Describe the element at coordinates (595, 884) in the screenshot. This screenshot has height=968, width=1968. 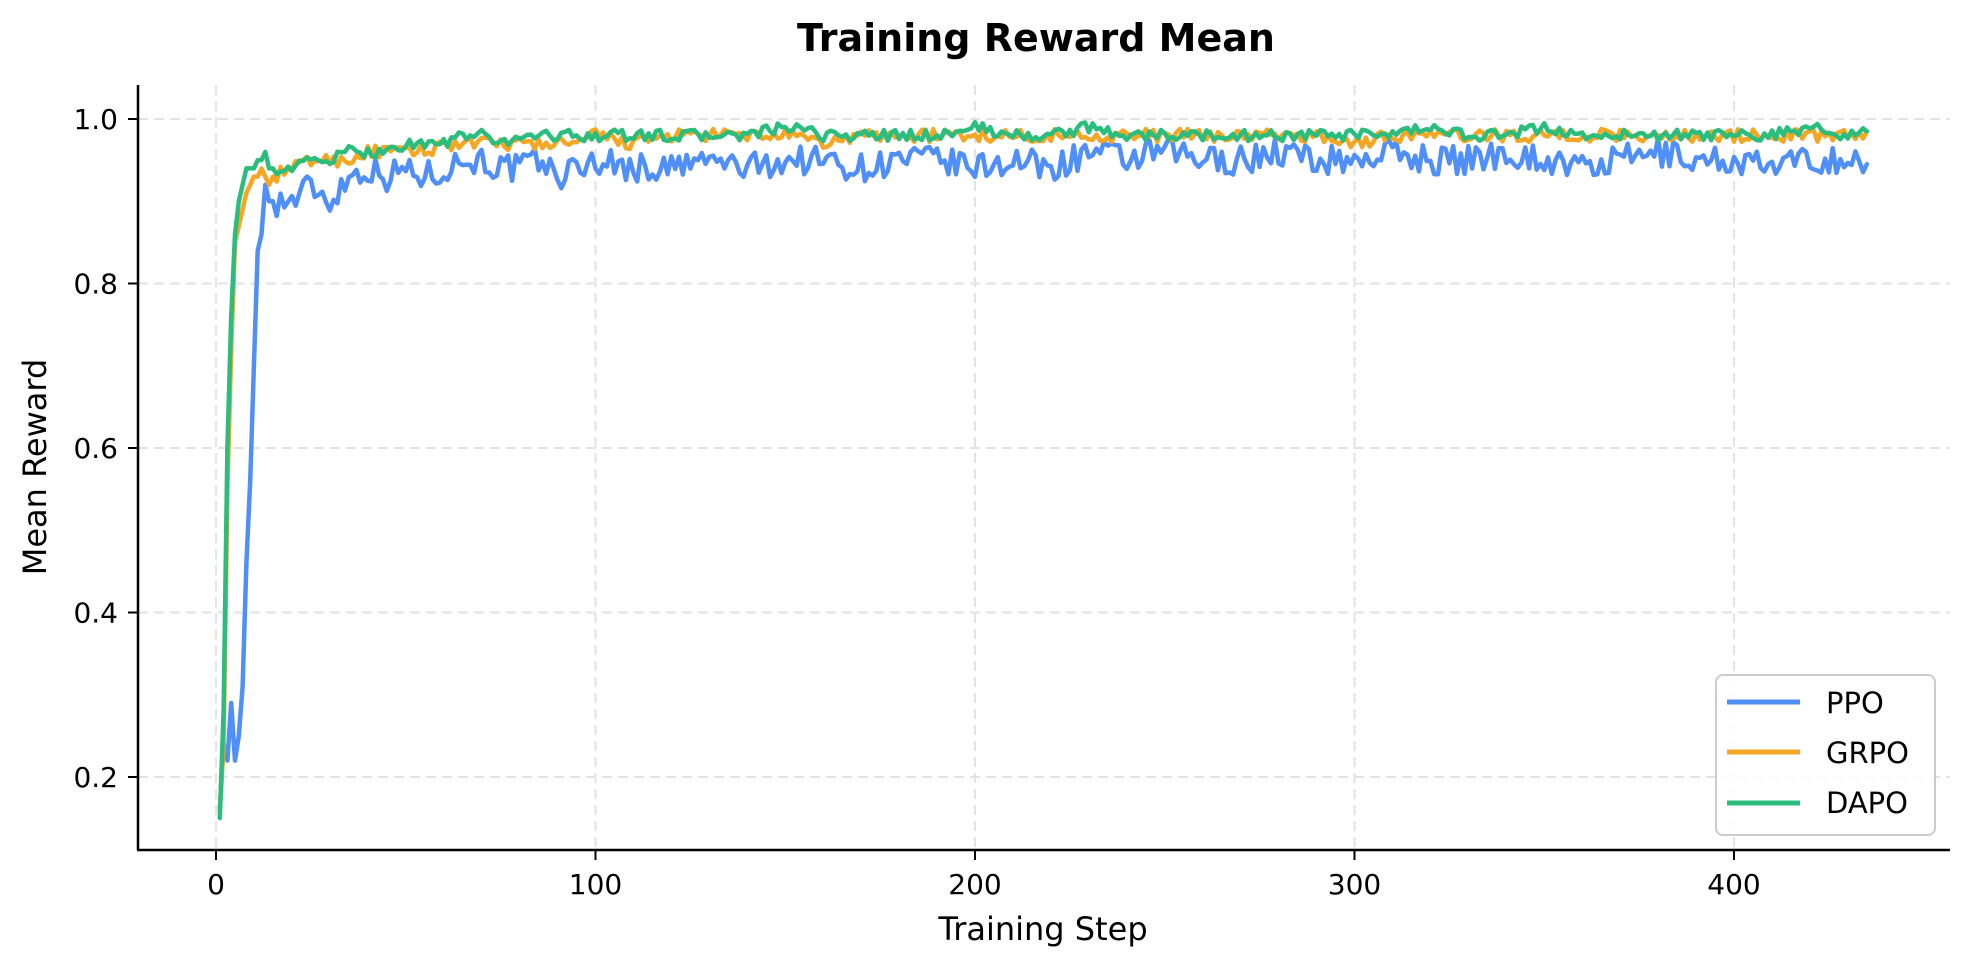
I see `x-tick-label: 100` at that location.